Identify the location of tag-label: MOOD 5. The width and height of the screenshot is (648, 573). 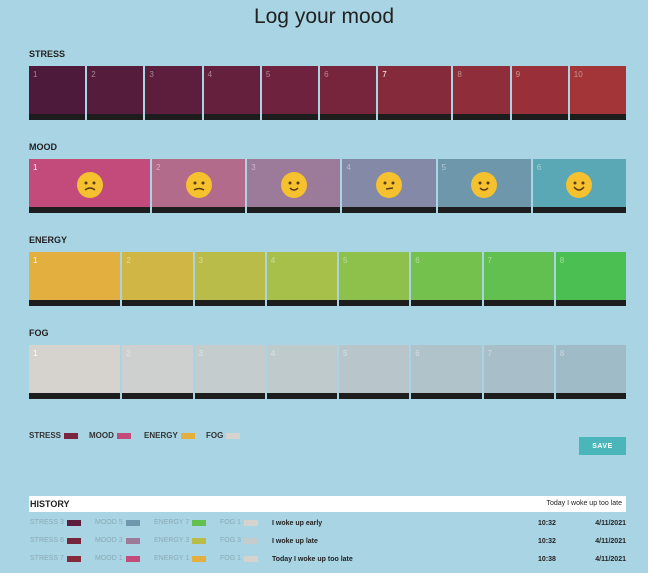
(109, 522).